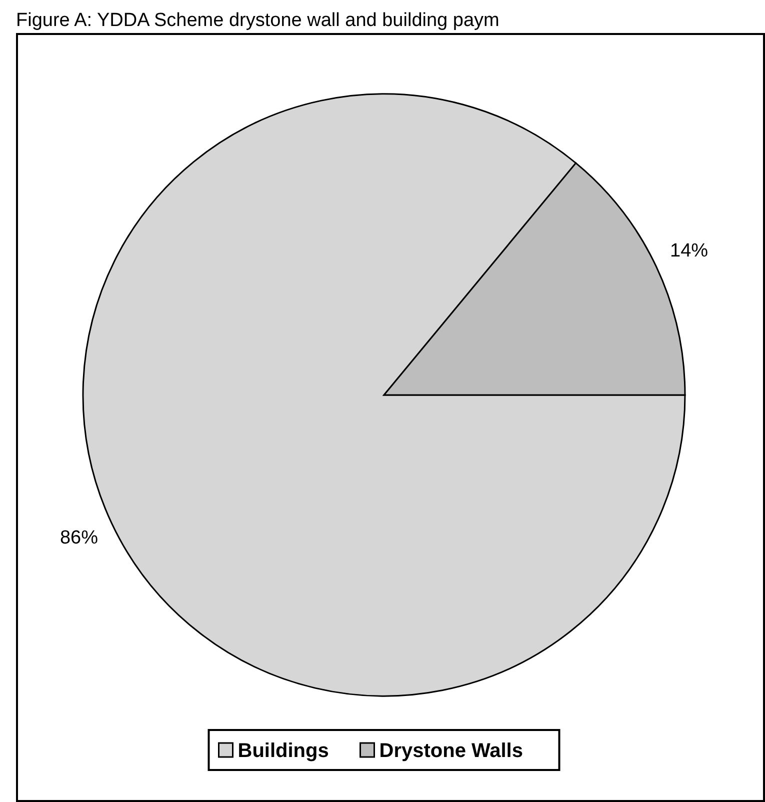  What do you see at coordinates (451, 751) in the screenshot?
I see `legend-label: Drystone Walls` at bounding box center [451, 751].